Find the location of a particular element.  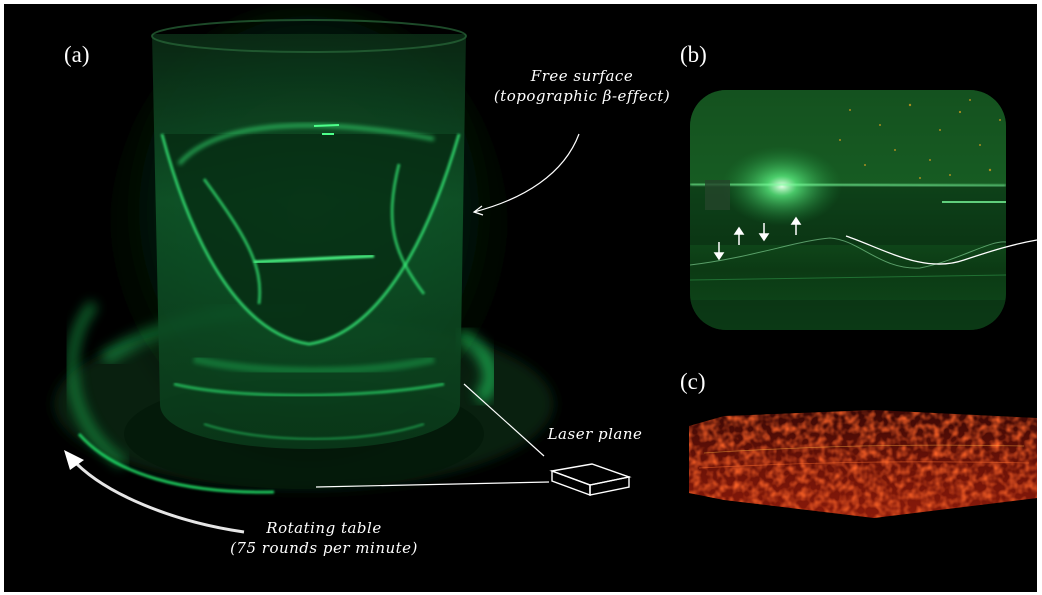

rotating-table-subtitle: (75 rounds per minute) is located at coordinates (324, 548).